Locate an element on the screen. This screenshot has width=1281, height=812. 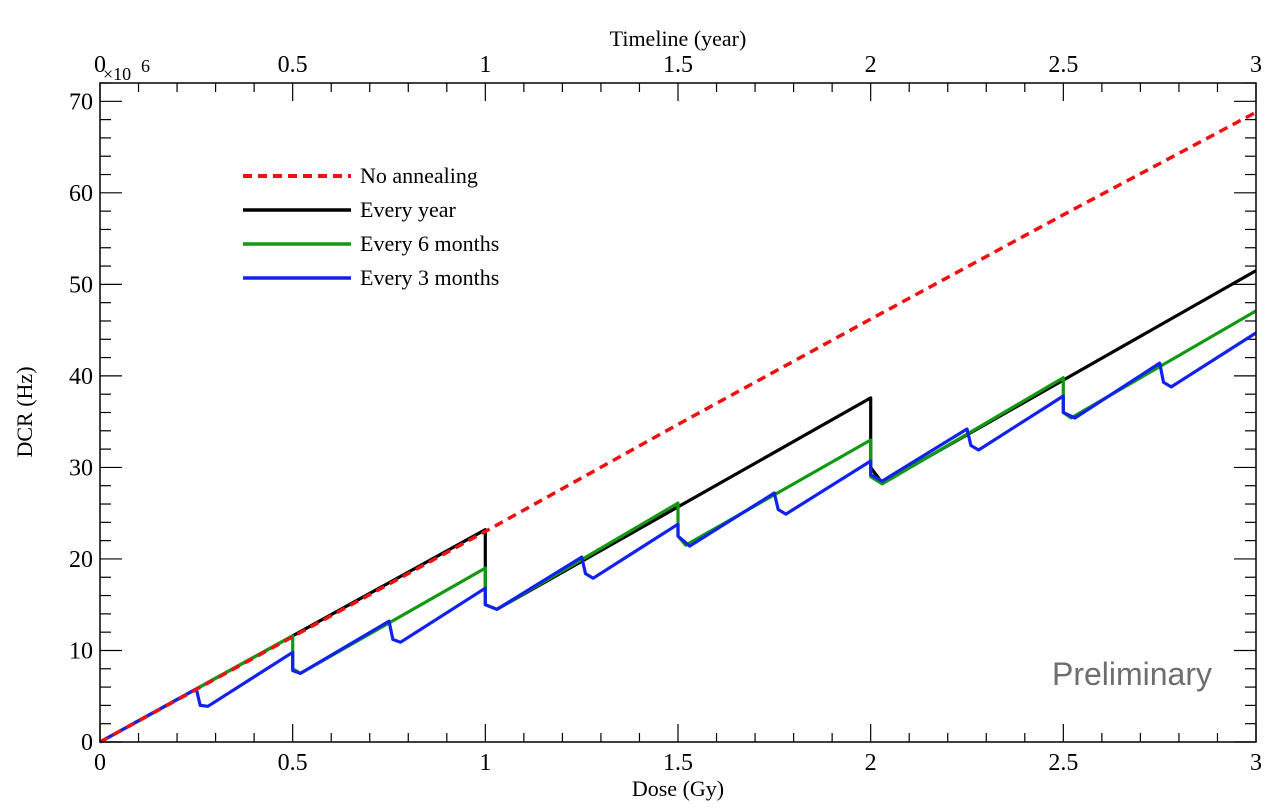
y-tick-label: 30 is located at coordinates (81, 468).